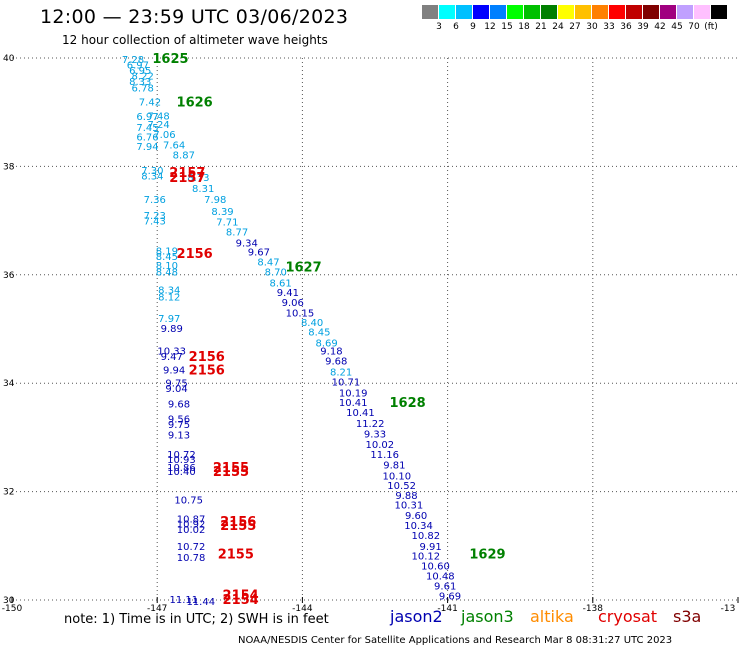 Image resolution: width=740 pixels, height=650 pixels. I want to click on wave-height-label: 10.92, so click(191, 525).